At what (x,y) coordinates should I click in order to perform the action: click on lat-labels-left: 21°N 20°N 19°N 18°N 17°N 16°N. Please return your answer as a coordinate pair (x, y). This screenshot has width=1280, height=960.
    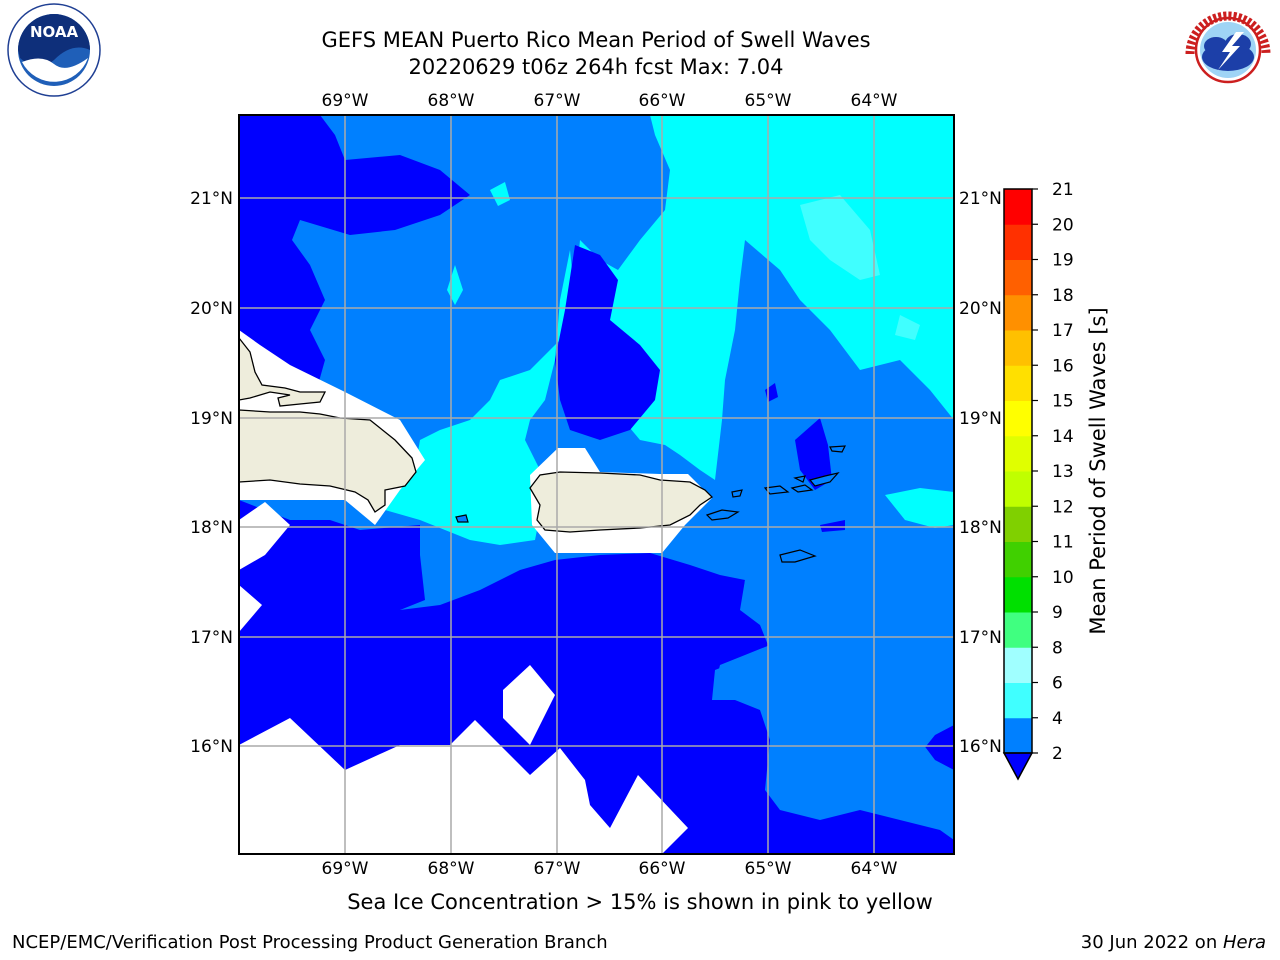
    Looking at the image, I should click on (211, 473).